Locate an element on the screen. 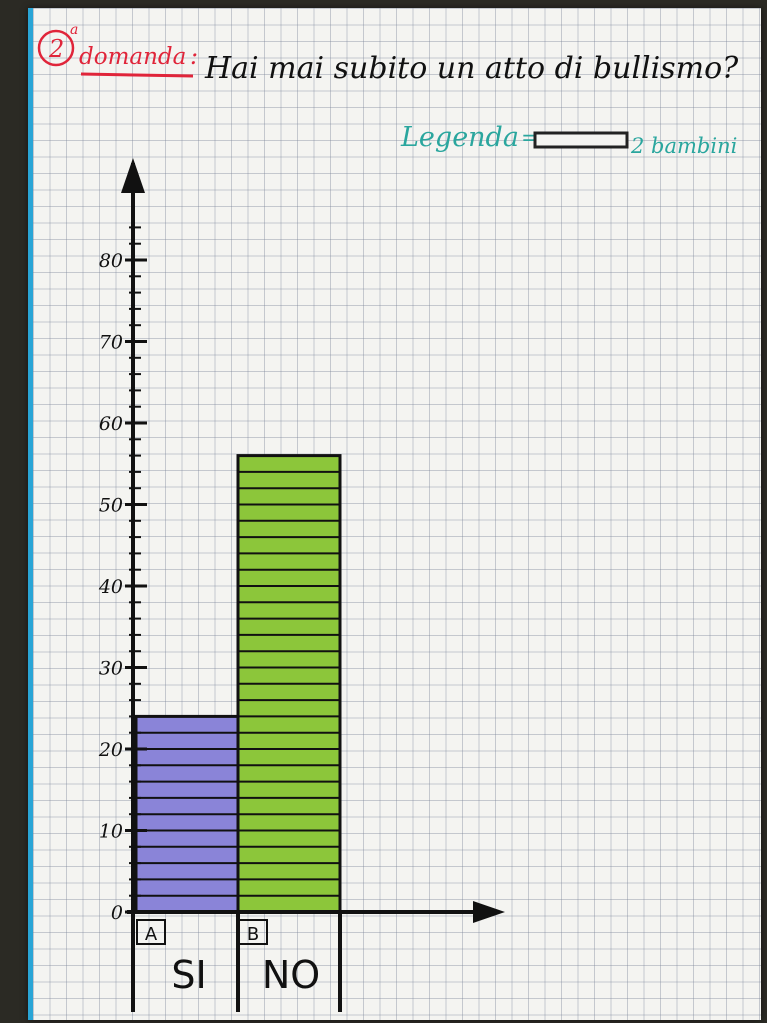 Image resolution: width=767 pixels, height=1023 pixels. category-label: NO is located at coordinates (291, 975).